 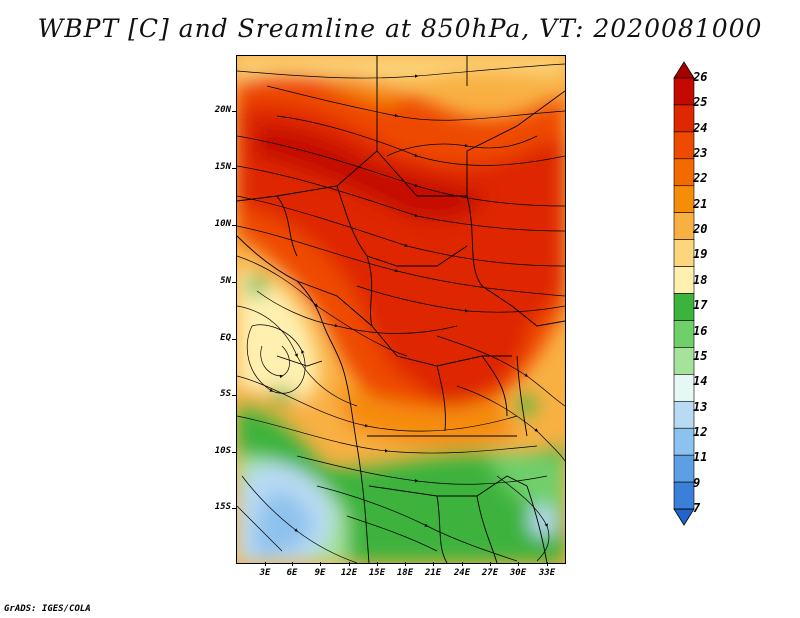 I want to click on lon-label-24e: 24E, so click(x=462, y=573).